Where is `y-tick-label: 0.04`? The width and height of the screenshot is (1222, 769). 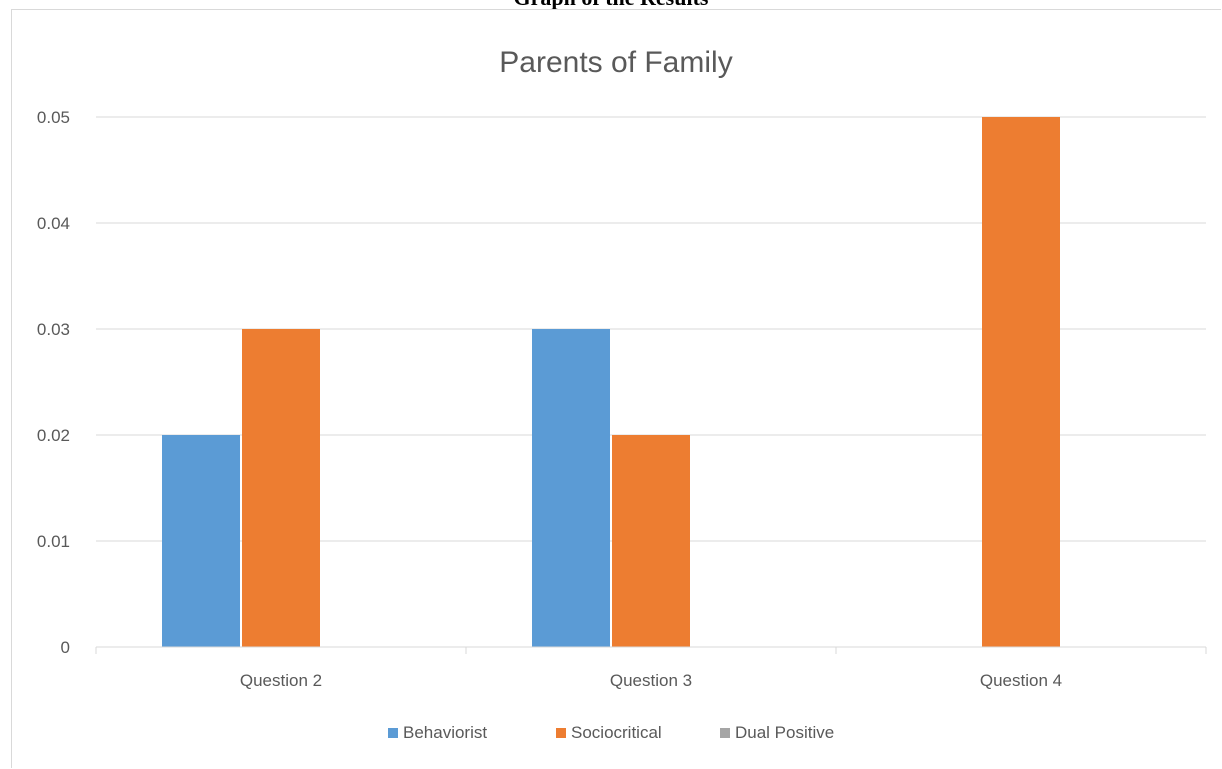 y-tick-label: 0.04 is located at coordinates (53, 223).